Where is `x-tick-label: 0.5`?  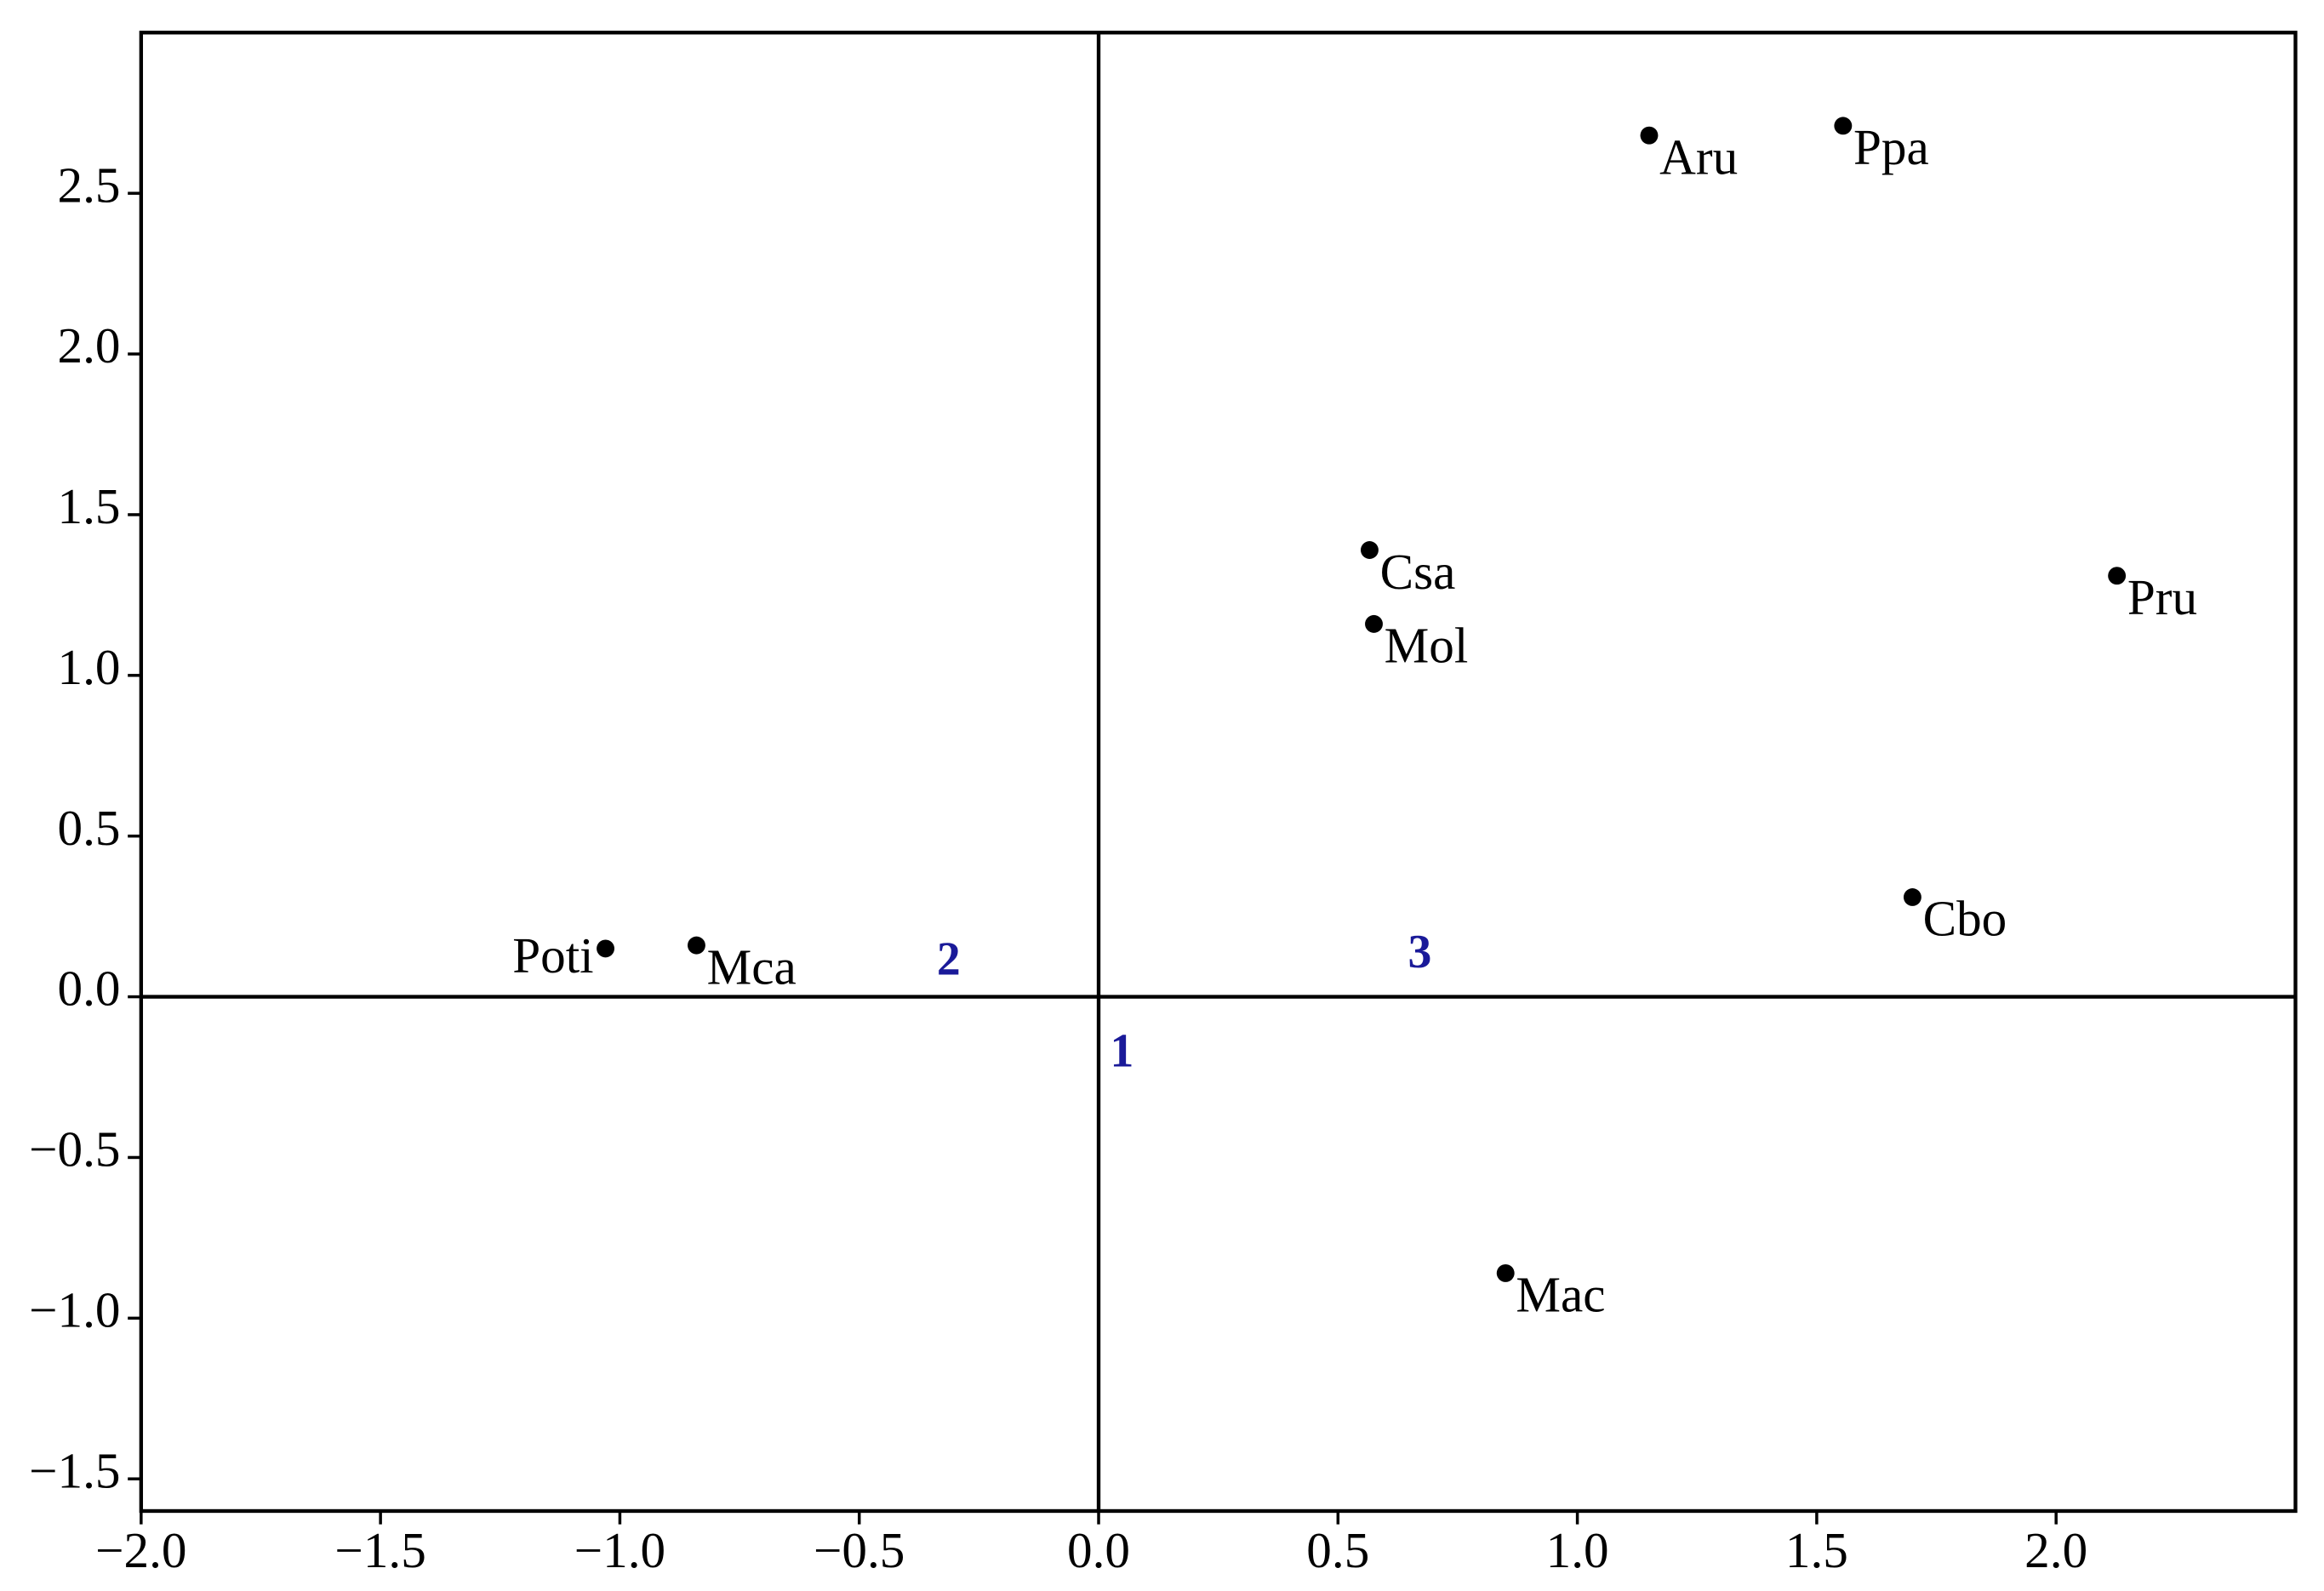 x-tick-label: 0.5 is located at coordinates (1338, 1550).